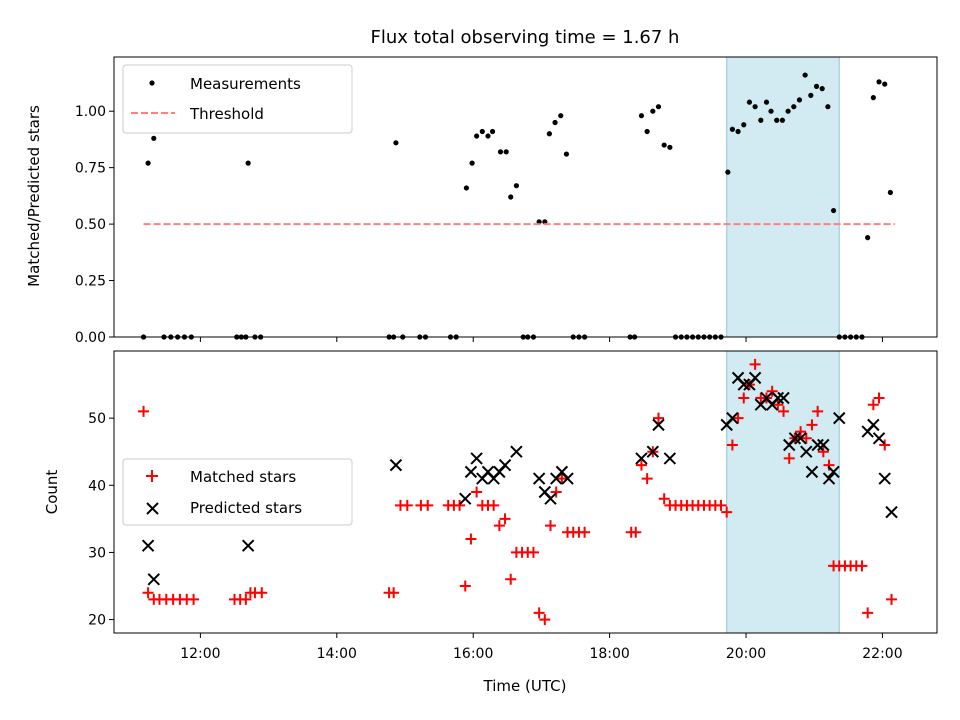  What do you see at coordinates (246, 508) in the screenshot?
I see `legend-predicted-label: Predicted stars` at bounding box center [246, 508].